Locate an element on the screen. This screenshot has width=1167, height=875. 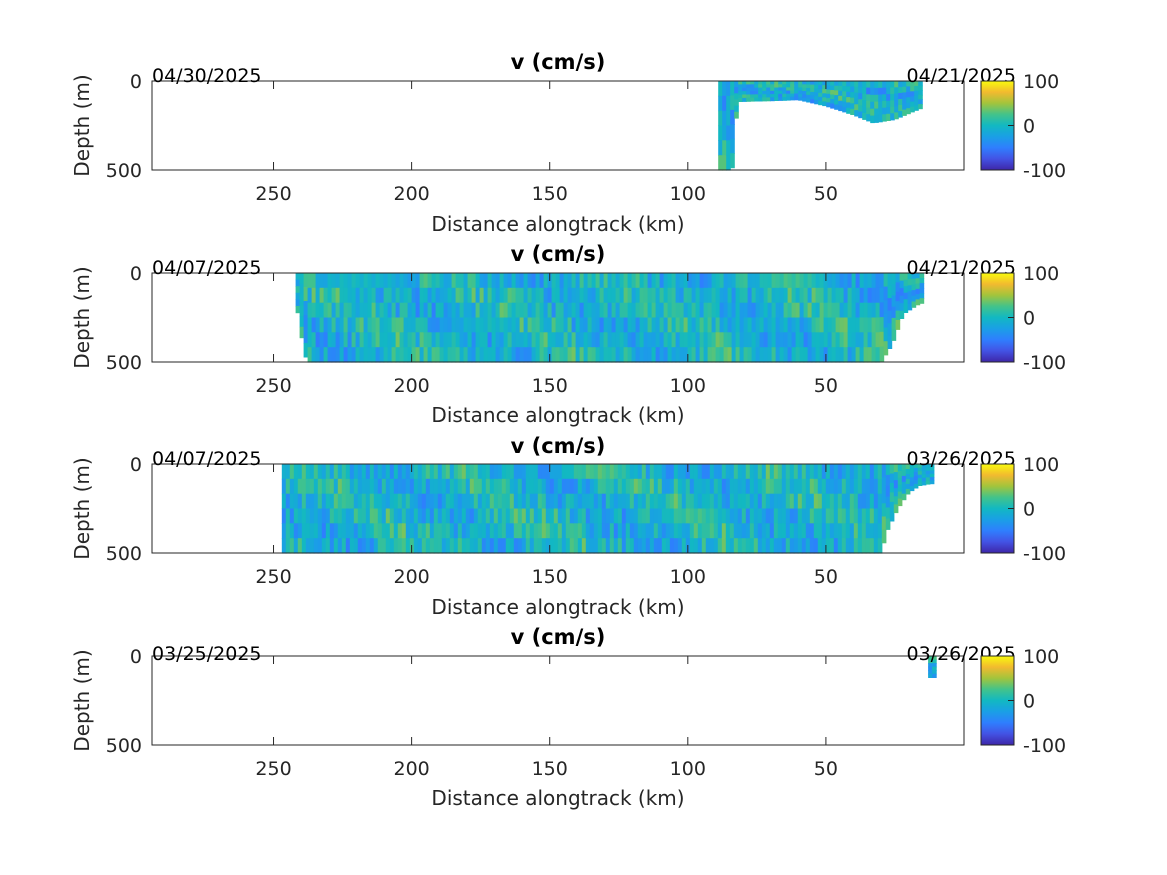
x-axis-label: Distance alongtrack (km) is located at coordinates (557, 607).